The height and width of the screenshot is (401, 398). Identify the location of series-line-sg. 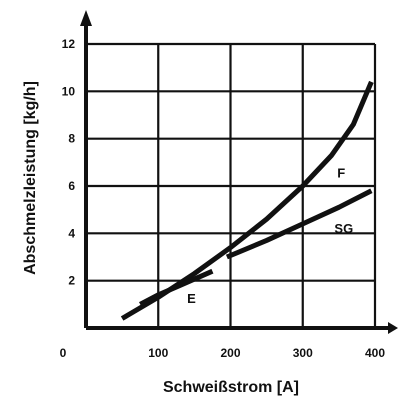
(299, 224).